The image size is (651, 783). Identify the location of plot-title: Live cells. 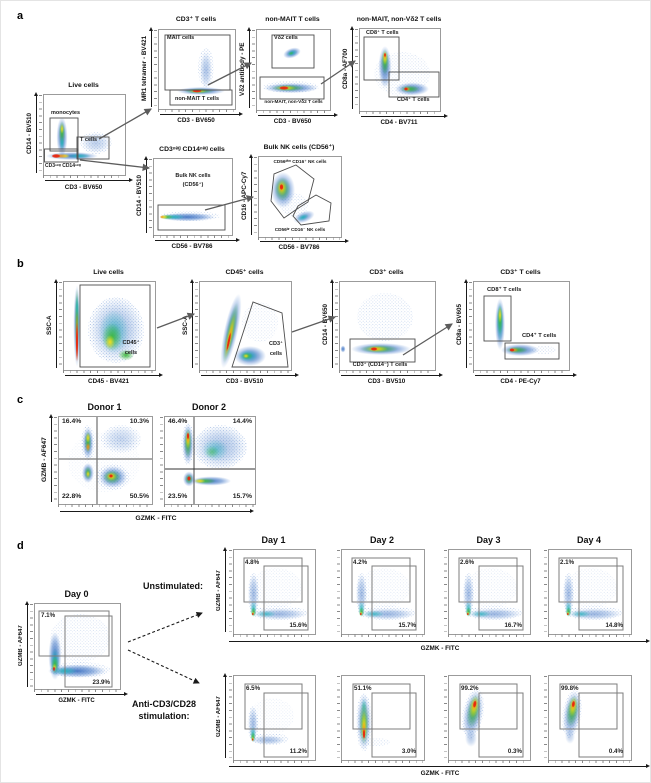
(108, 272).